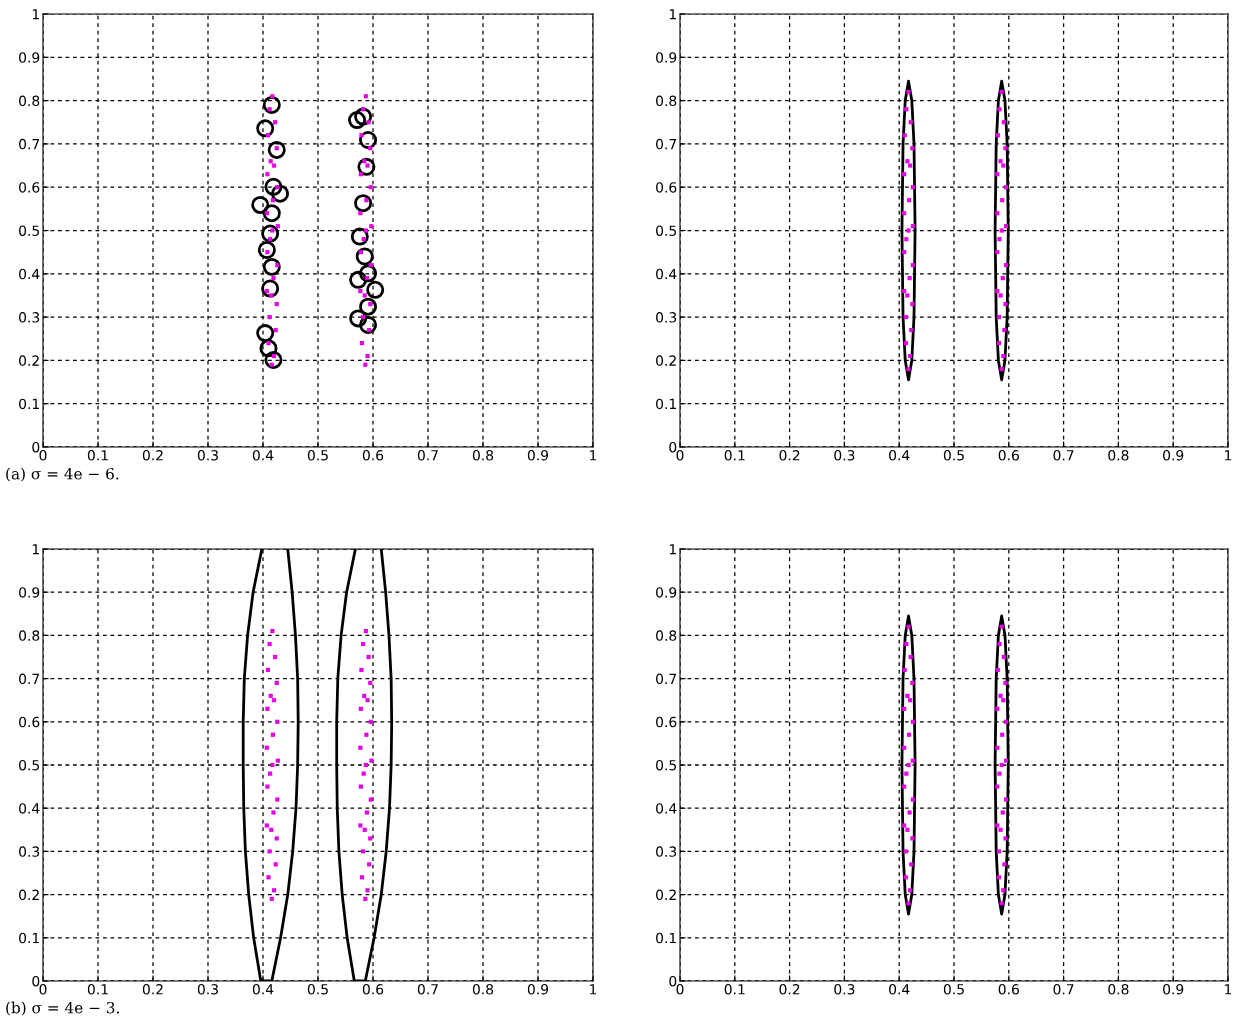 This screenshot has width=1233, height=1035. I want to click on text: (b) σ = 4e − 3., so click(62, 1008).